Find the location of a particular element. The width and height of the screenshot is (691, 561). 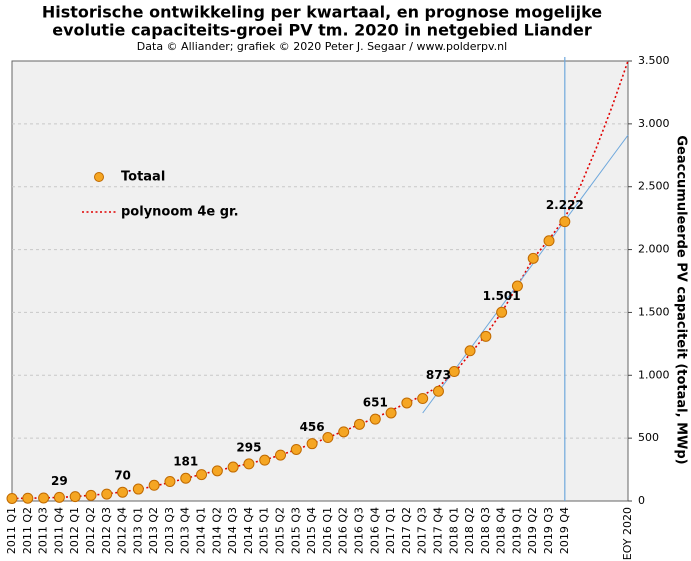

data-label: 873 is located at coordinates (438, 375).